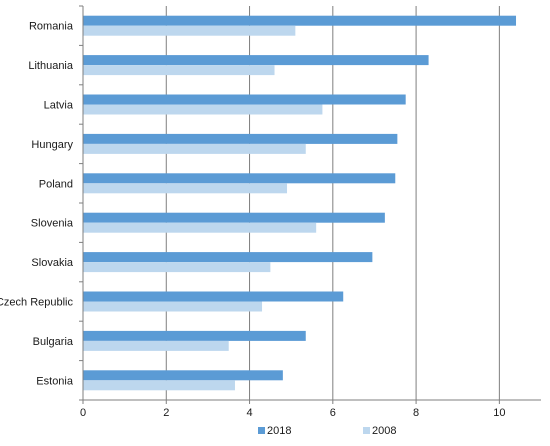 This screenshot has width=550, height=446. Describe the element at coordinates (52, 145) in the screenshot. I see `category-label-hungary: Hungary` at that location.